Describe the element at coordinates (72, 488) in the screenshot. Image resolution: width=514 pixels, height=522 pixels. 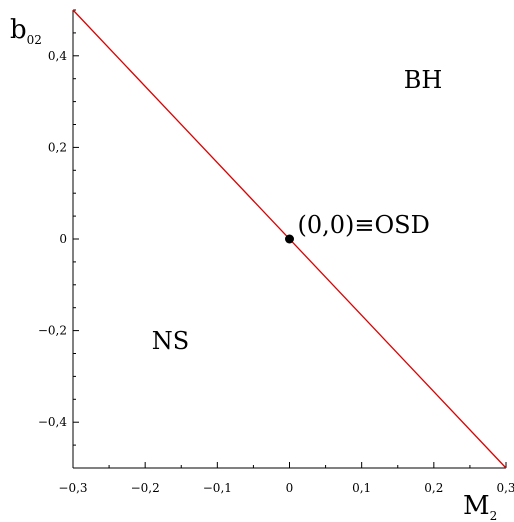
I see `x-tick-label: −0,3` at that location.